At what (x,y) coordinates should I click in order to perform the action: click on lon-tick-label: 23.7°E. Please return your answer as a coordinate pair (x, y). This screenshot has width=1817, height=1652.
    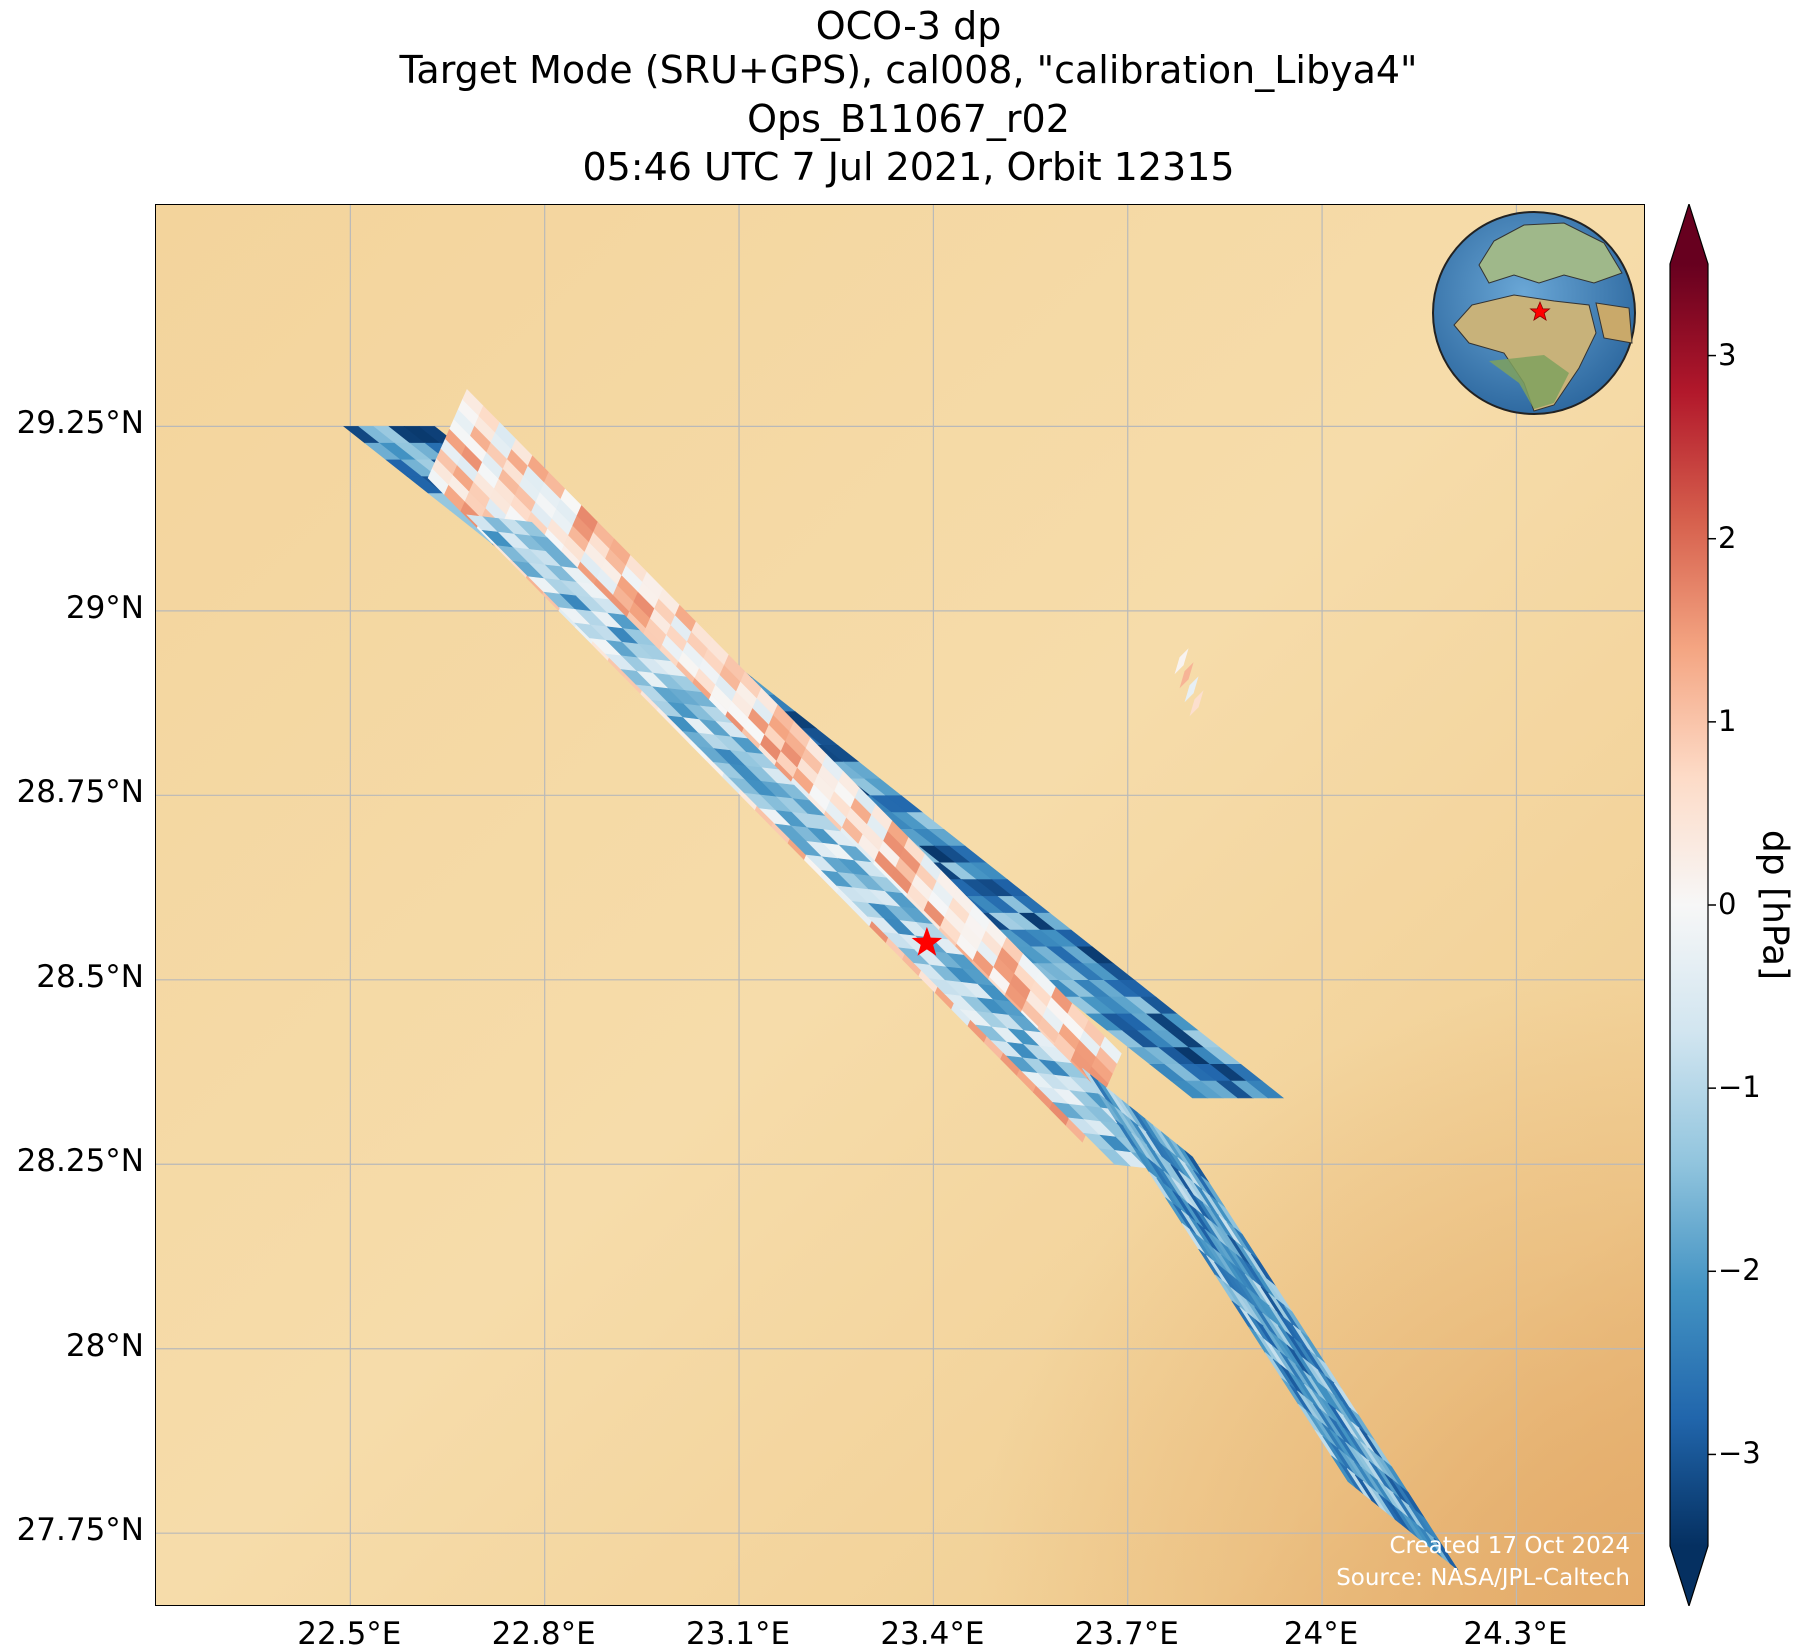
    Looking at the image, I should click on (1126, 1634).